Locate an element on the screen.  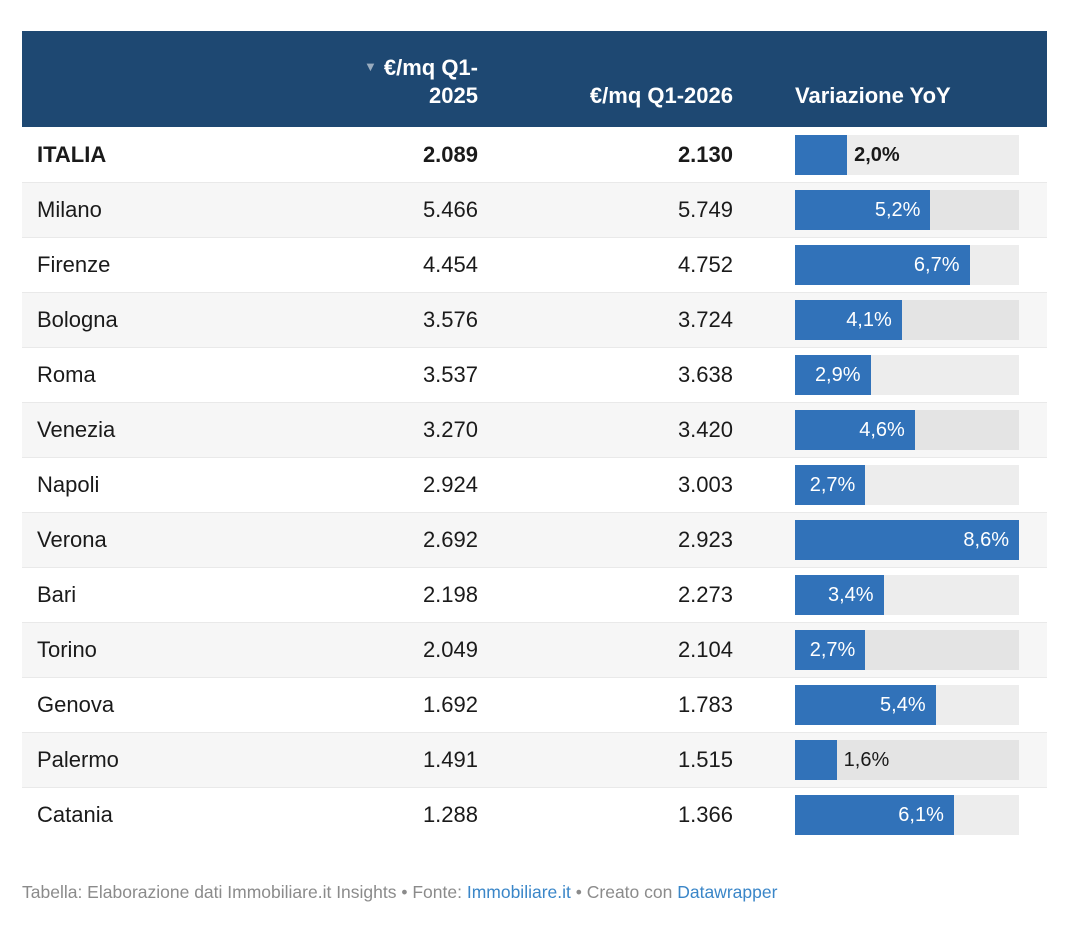
yoy-bar-fill: 4,1% is located at coordinates (848, 320).